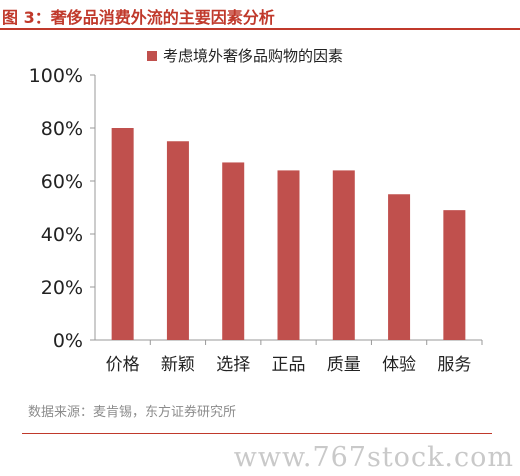  Describe the element at coordinates (62, 129) in the screenshot. I see `y-tick-label: 80%` at that location.